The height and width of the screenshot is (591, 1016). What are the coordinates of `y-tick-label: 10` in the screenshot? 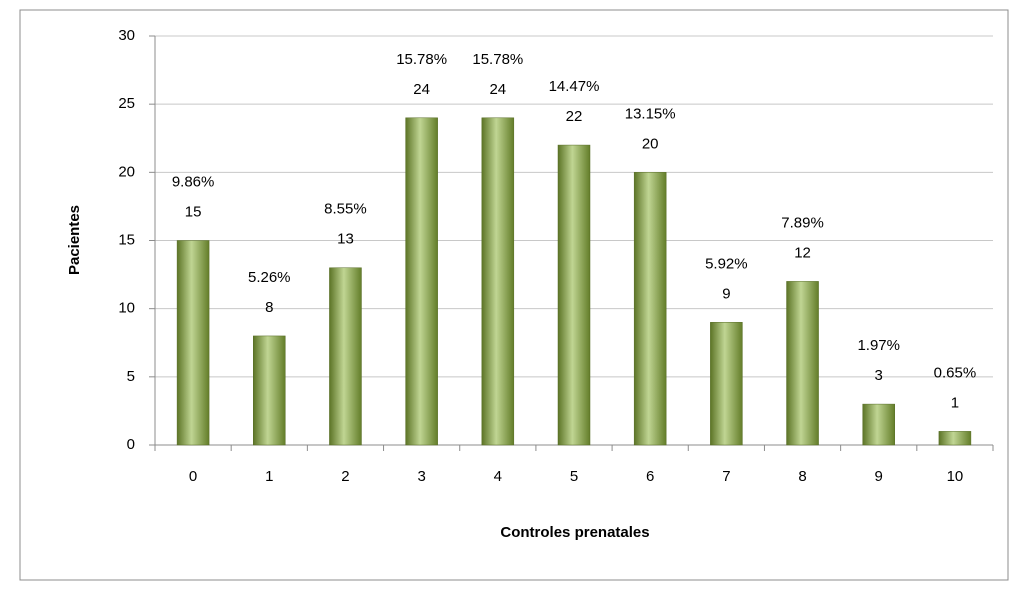 It's located at (126, 308).